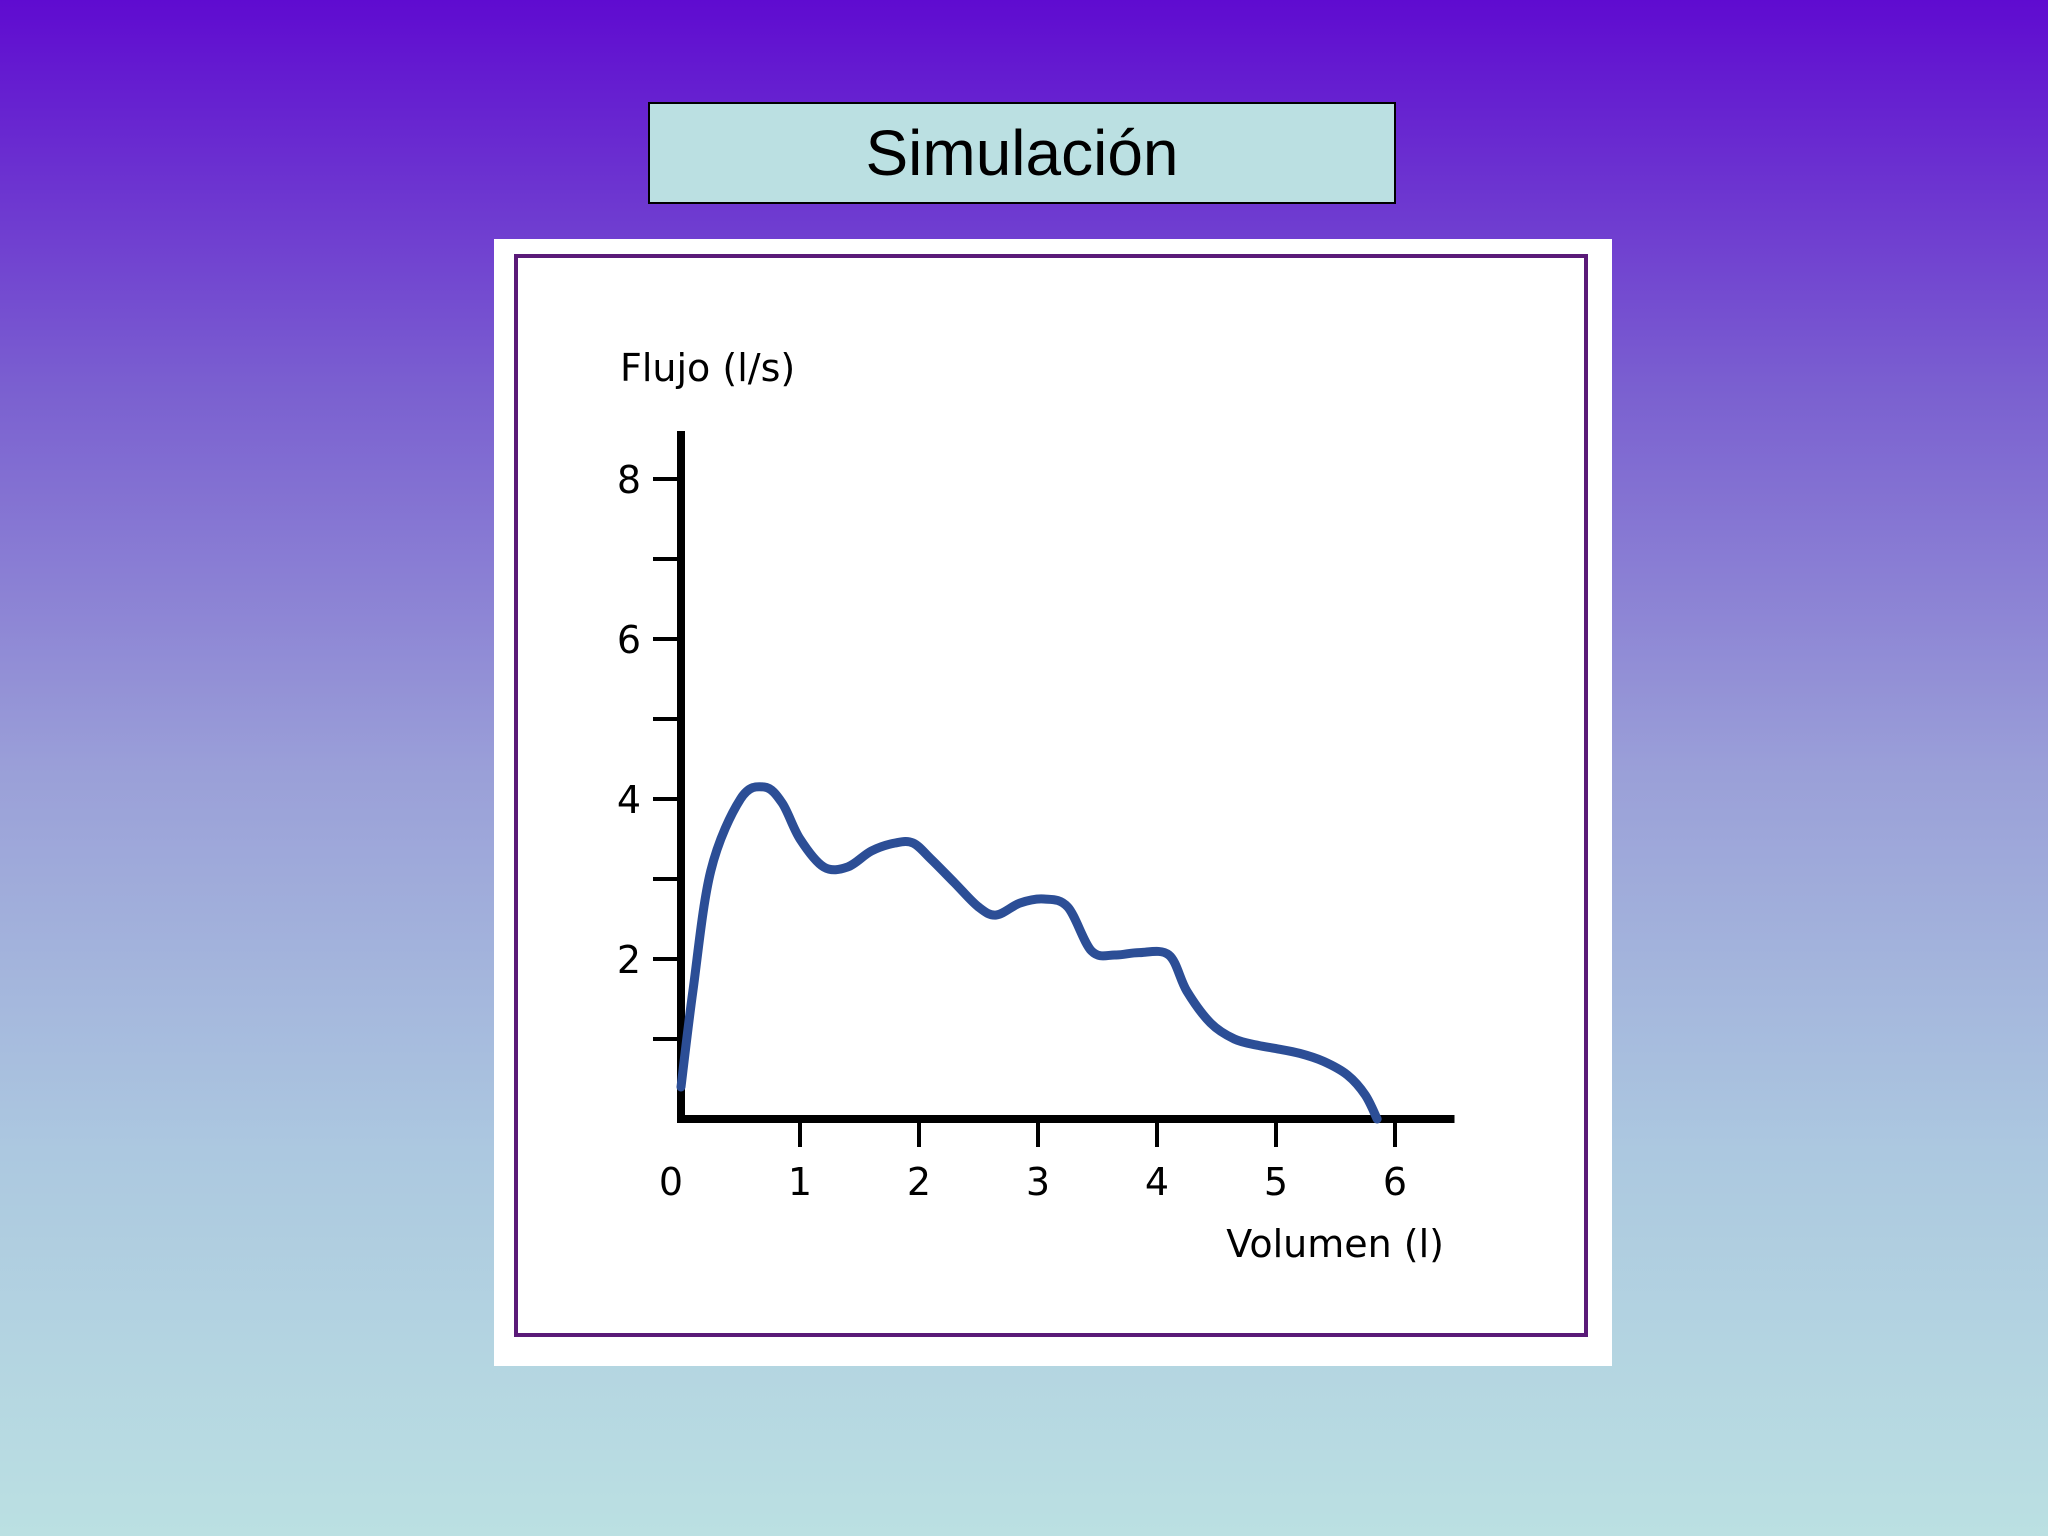  I want to click on x-tick-label-2: 2, so click(919, 1182).